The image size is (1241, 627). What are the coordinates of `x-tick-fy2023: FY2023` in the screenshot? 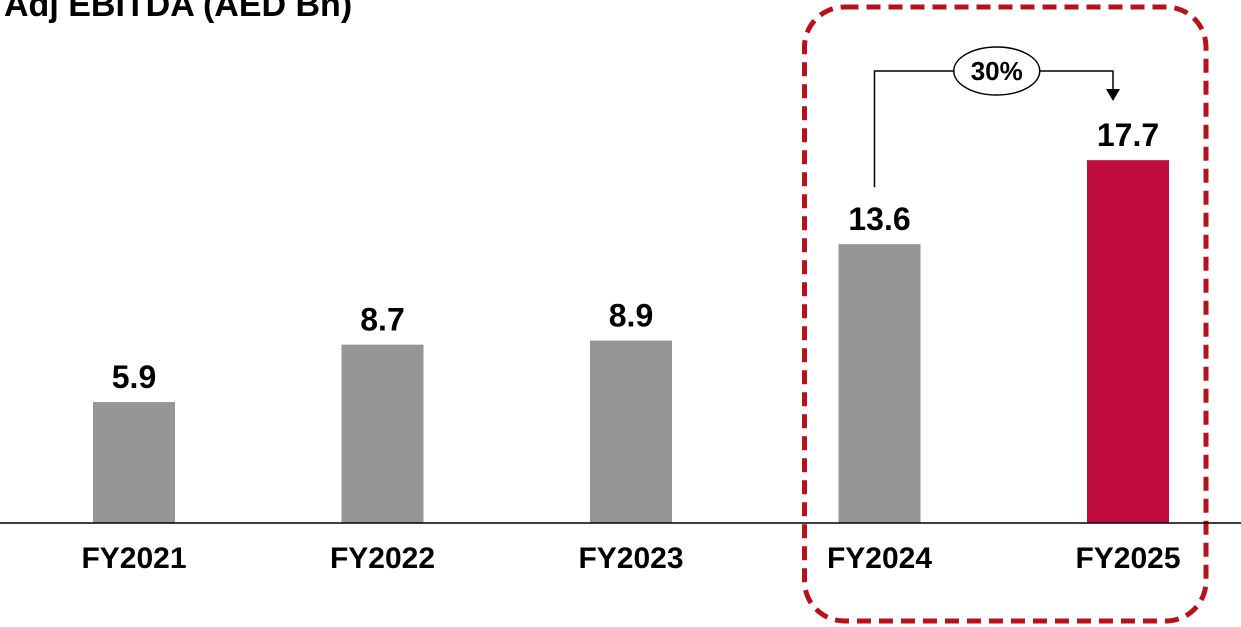 It's located at (630, 558).